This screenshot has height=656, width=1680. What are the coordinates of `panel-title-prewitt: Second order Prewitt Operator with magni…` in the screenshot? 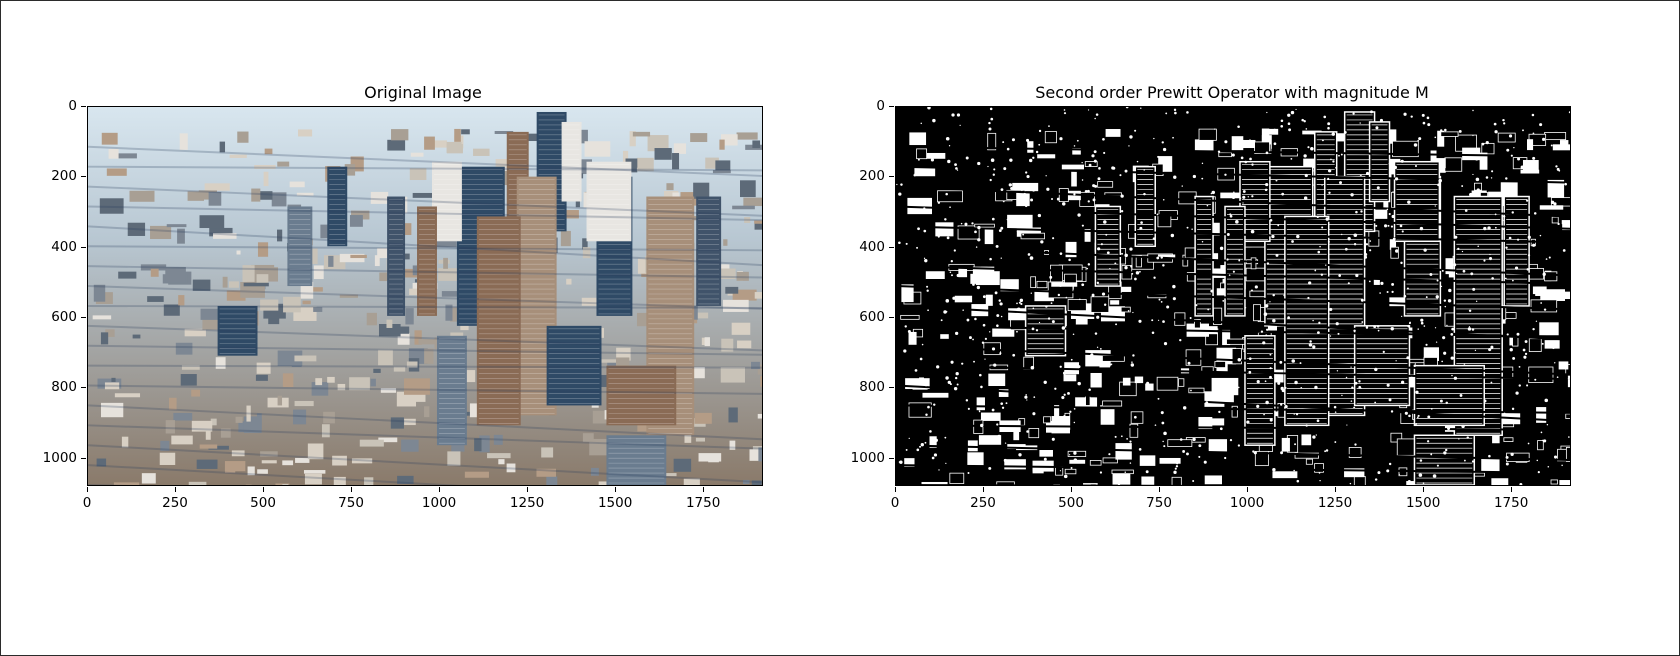 It's located at (1232, 92).